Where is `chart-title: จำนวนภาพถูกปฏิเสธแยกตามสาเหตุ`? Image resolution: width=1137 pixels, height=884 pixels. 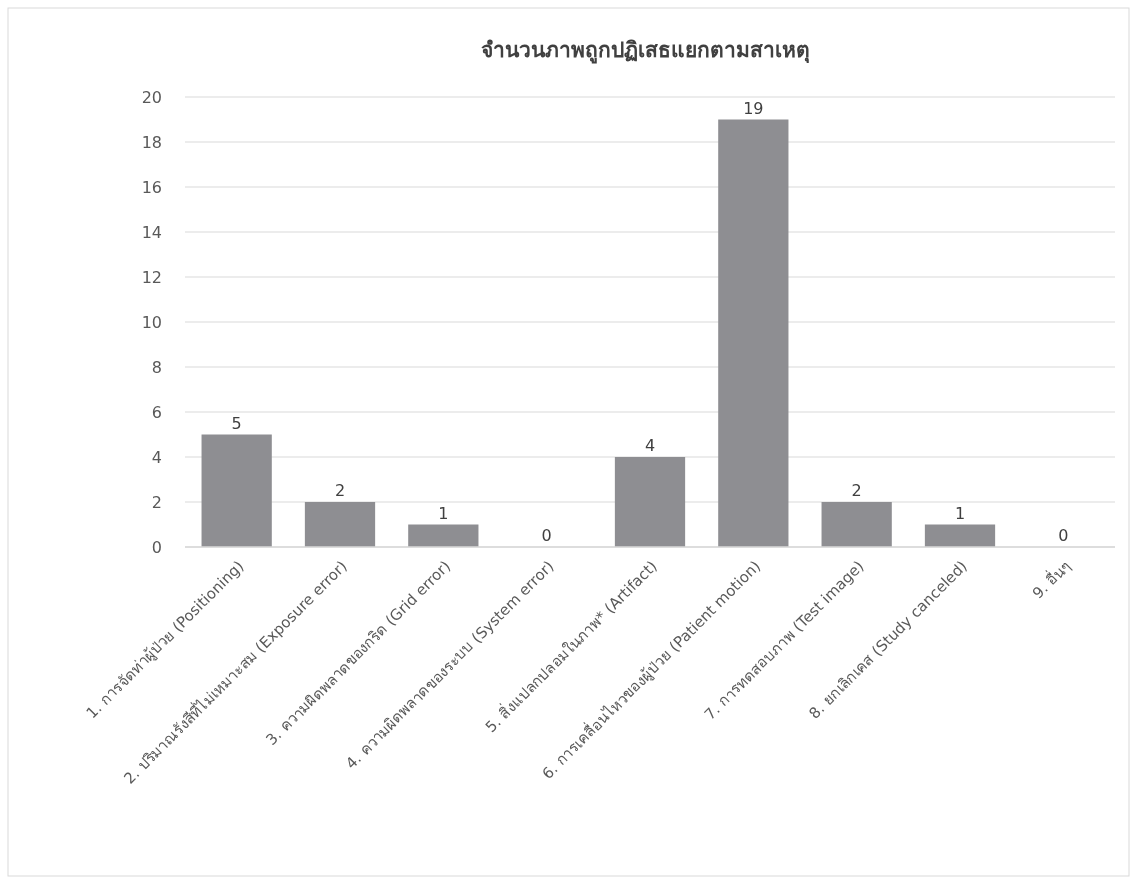
chart-title: จำนวนภาพถูกปฏิเสธแยกตามสาเหตุ is located at coordinates (645, 51).